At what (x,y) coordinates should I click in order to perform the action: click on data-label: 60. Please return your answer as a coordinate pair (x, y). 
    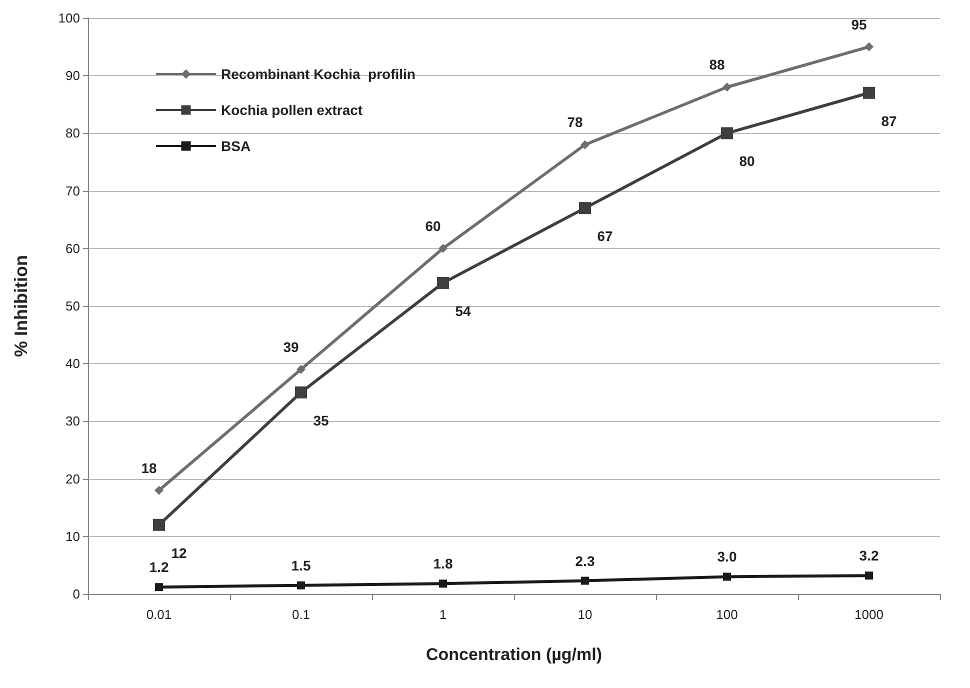
    Looking at the image, I should click on (433, 226).